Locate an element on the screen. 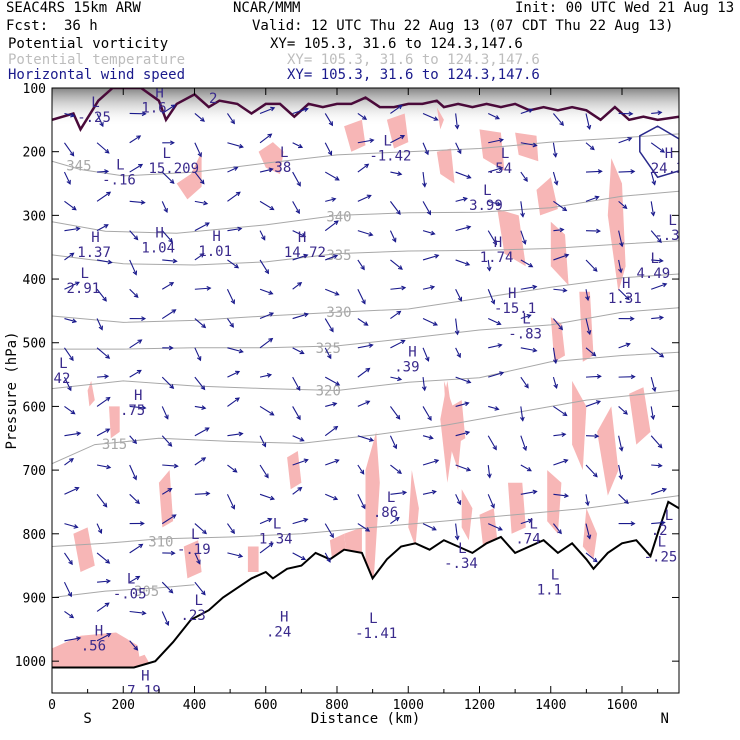 The image size is (740, 740). field-theta-xy: XY= 105.3, 31.6 to 124.3,147.6 is located at coordinates (413, 60).